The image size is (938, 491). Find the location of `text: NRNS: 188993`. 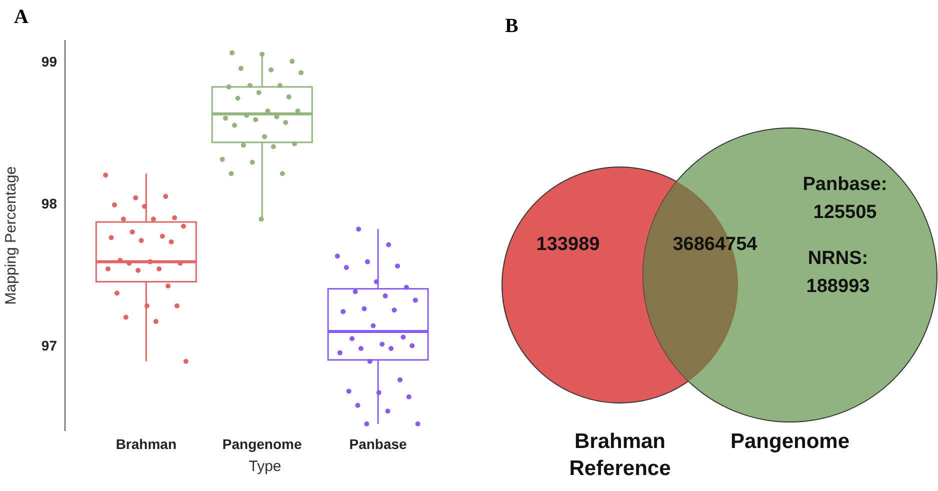

text: NRNS: 188993 is located at coordinates (838, 272).